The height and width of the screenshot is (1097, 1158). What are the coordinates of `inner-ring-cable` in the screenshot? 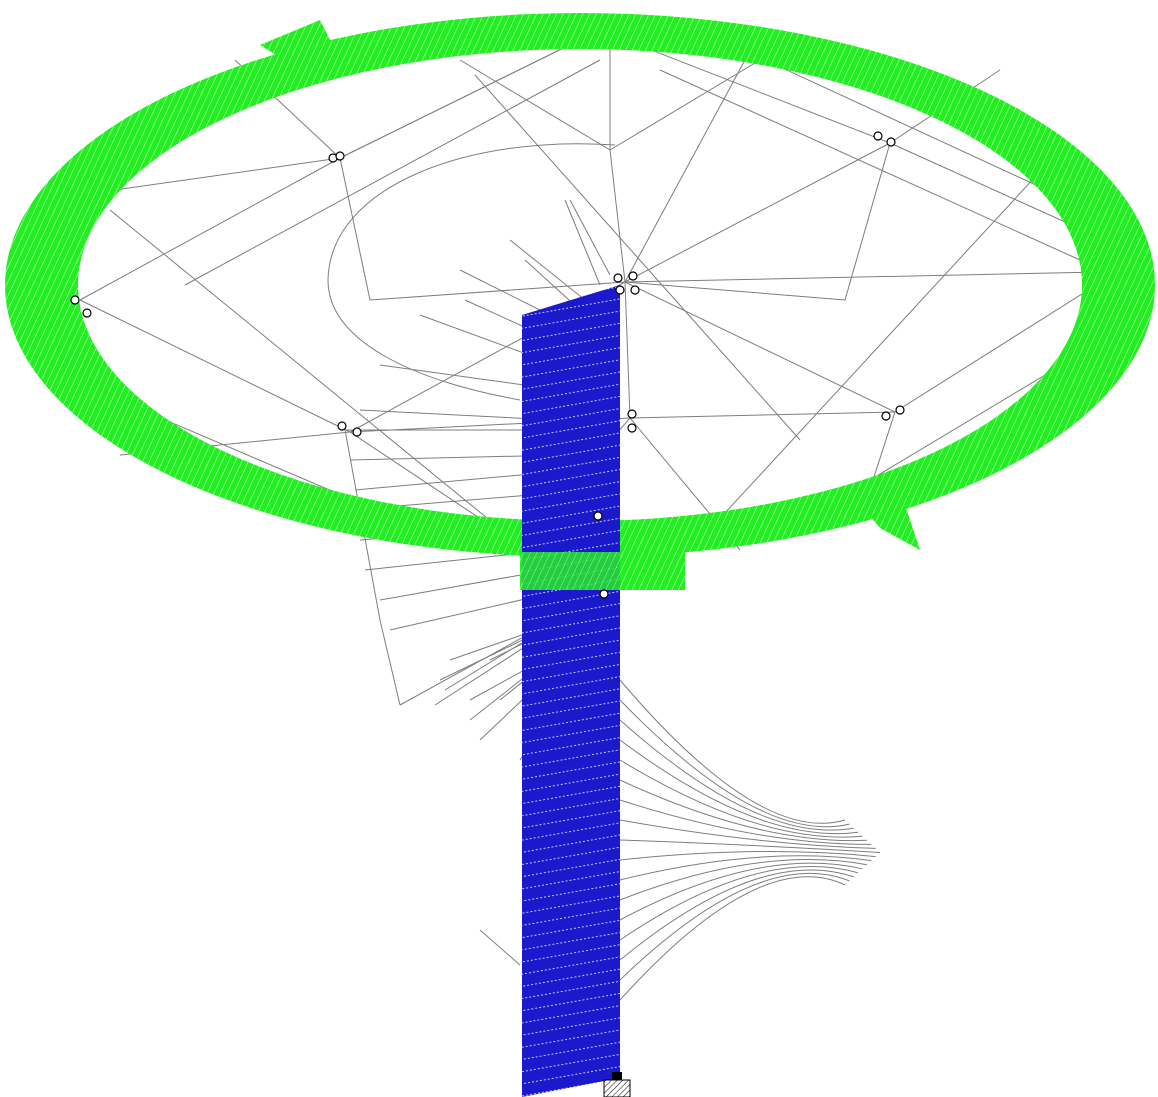 It's located at (471, 272).